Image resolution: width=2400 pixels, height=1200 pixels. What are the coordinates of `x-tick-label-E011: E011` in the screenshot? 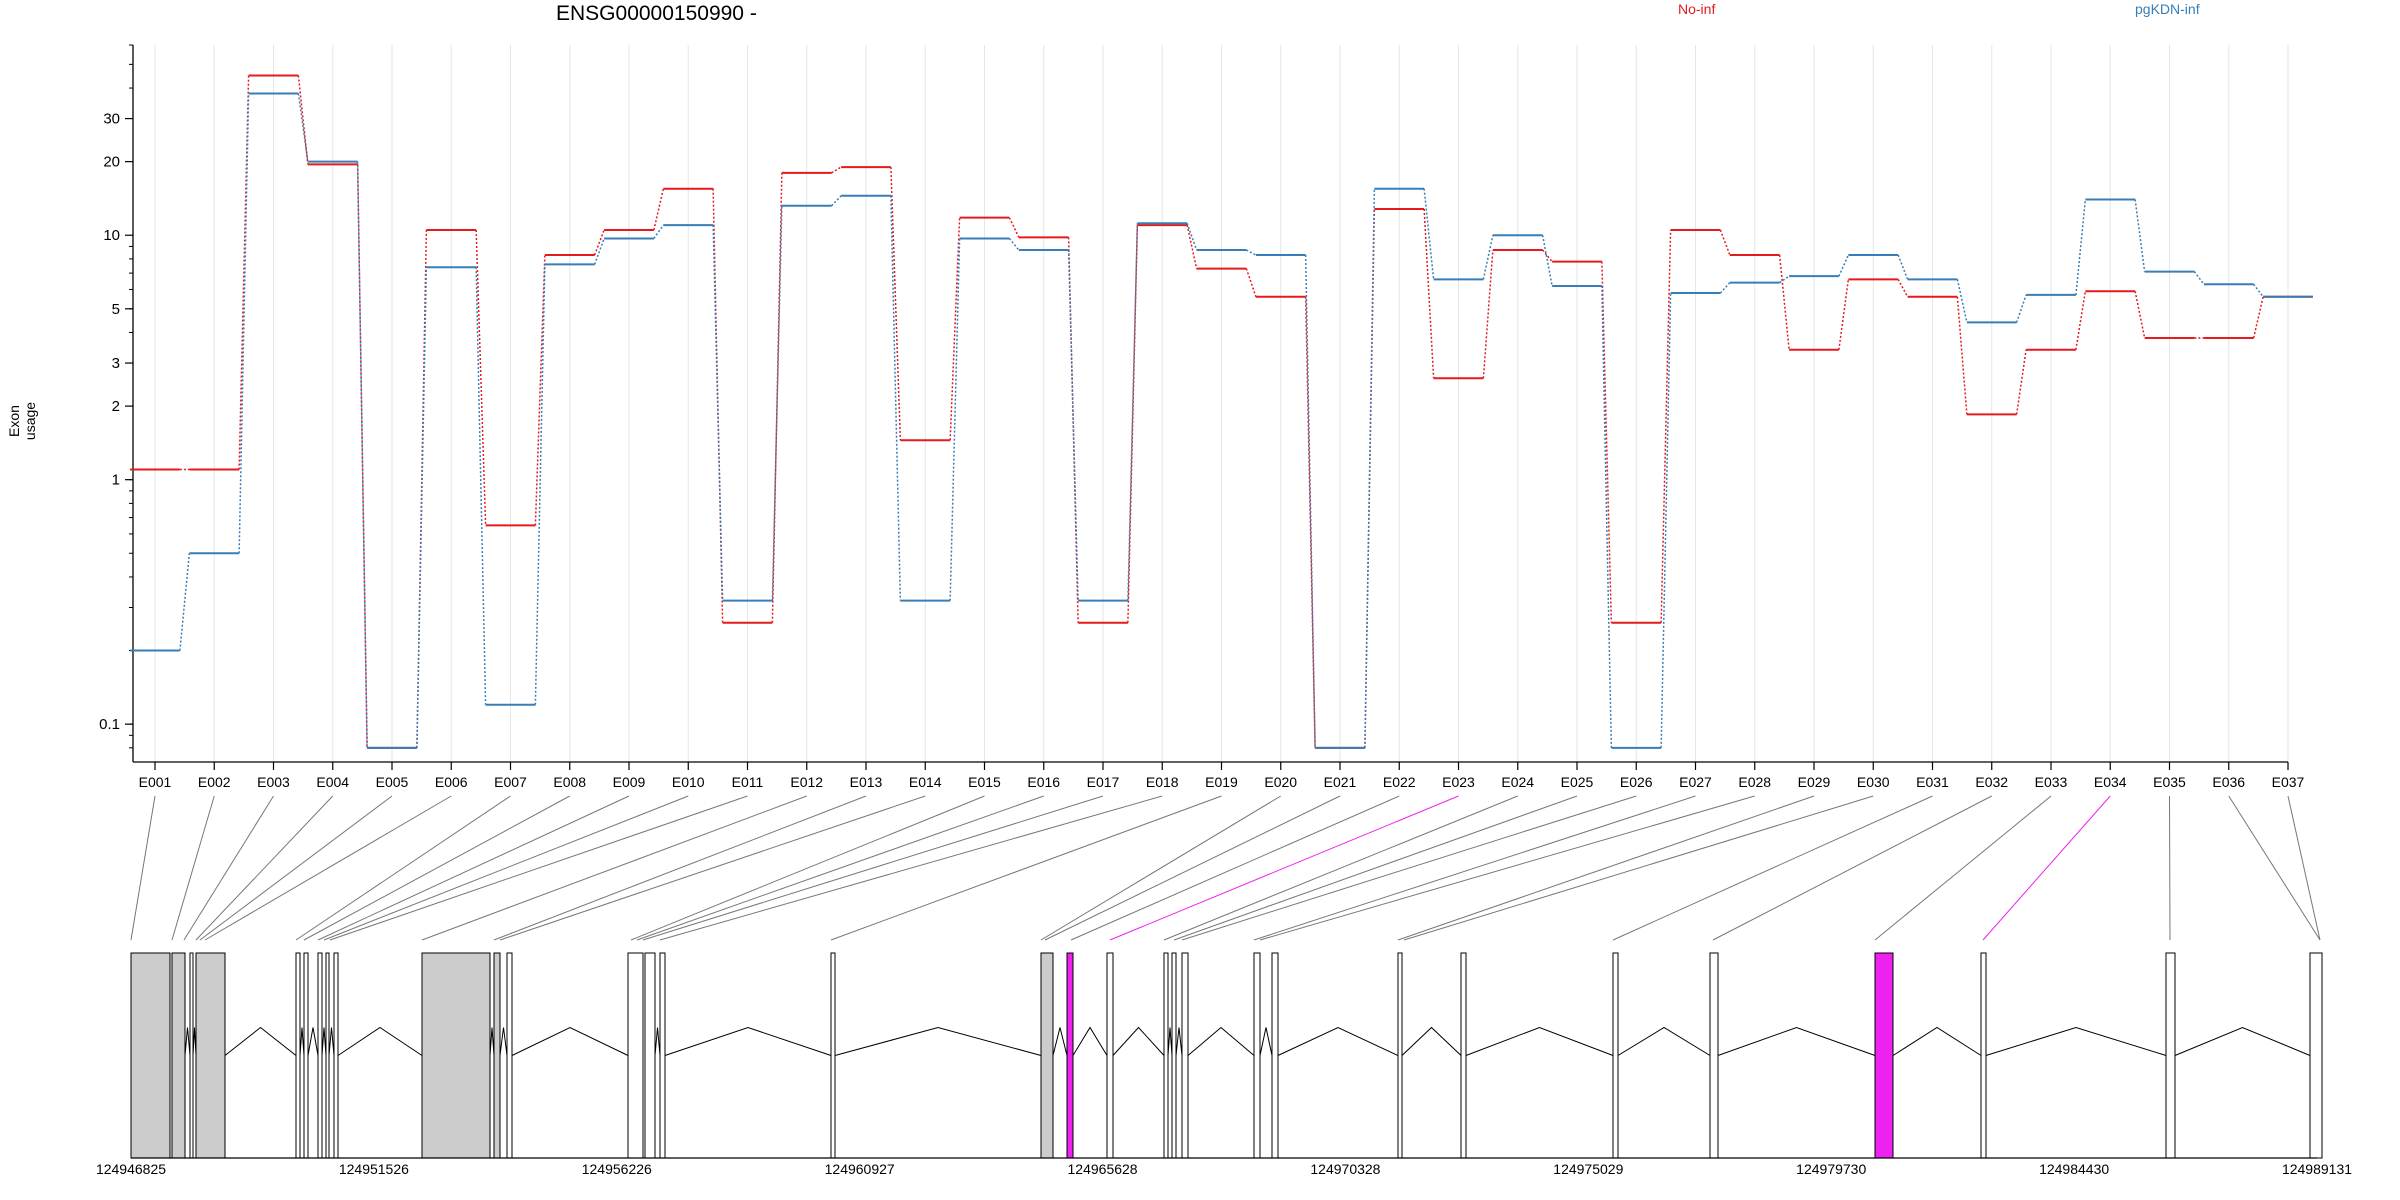 It's located at (748, 782).